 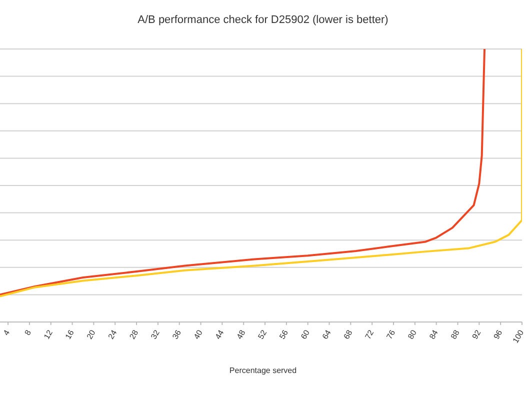 I want to click on x-tick-label: 80, so click(x=412, y=334).